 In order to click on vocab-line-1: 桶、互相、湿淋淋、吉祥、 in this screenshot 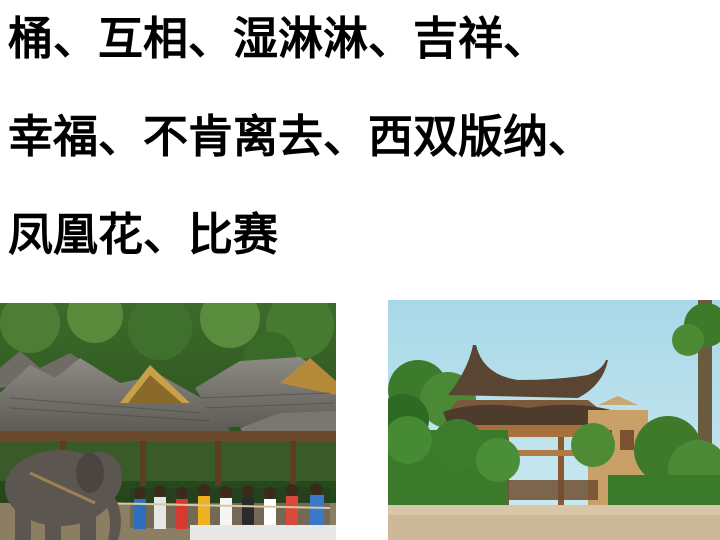, I will do `click(278, 38)`.